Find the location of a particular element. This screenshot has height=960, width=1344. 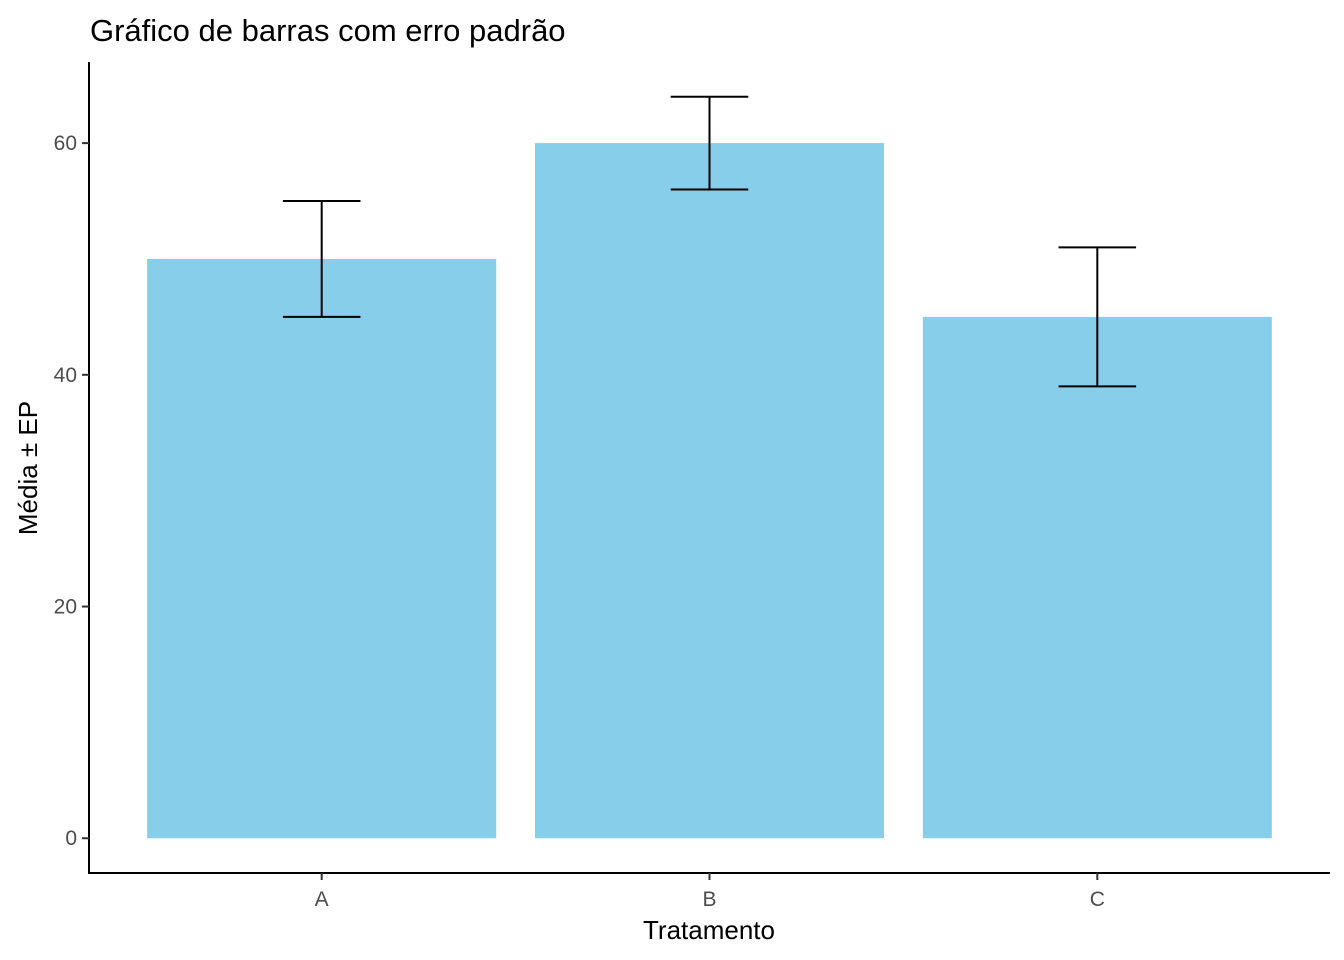

y-tick-label: 0 is located at coordinates (71, 838).